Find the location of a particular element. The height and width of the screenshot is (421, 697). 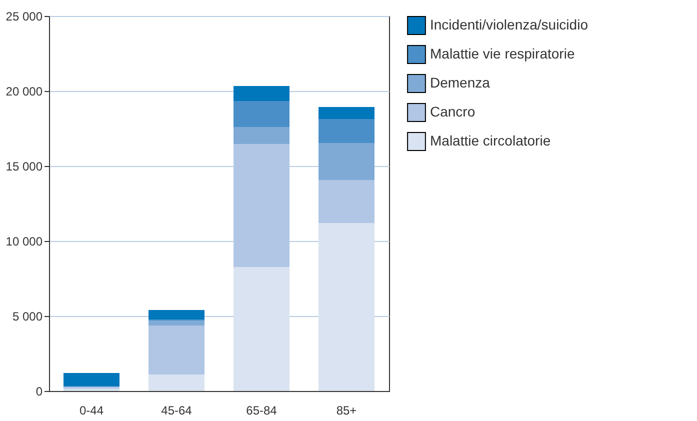

x-tick-label: 65-84 is located at coordinates (262, 411).